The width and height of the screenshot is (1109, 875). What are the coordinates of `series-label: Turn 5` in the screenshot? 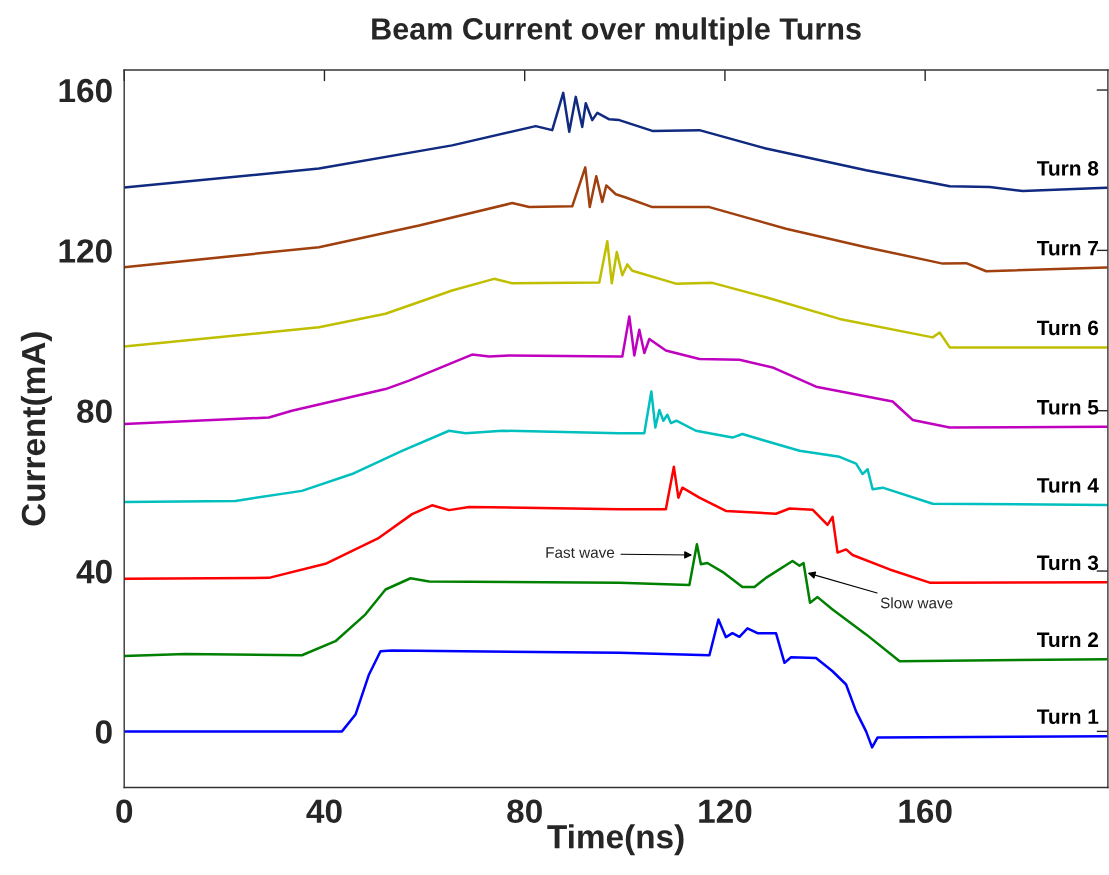 It's located at (1068, 407).